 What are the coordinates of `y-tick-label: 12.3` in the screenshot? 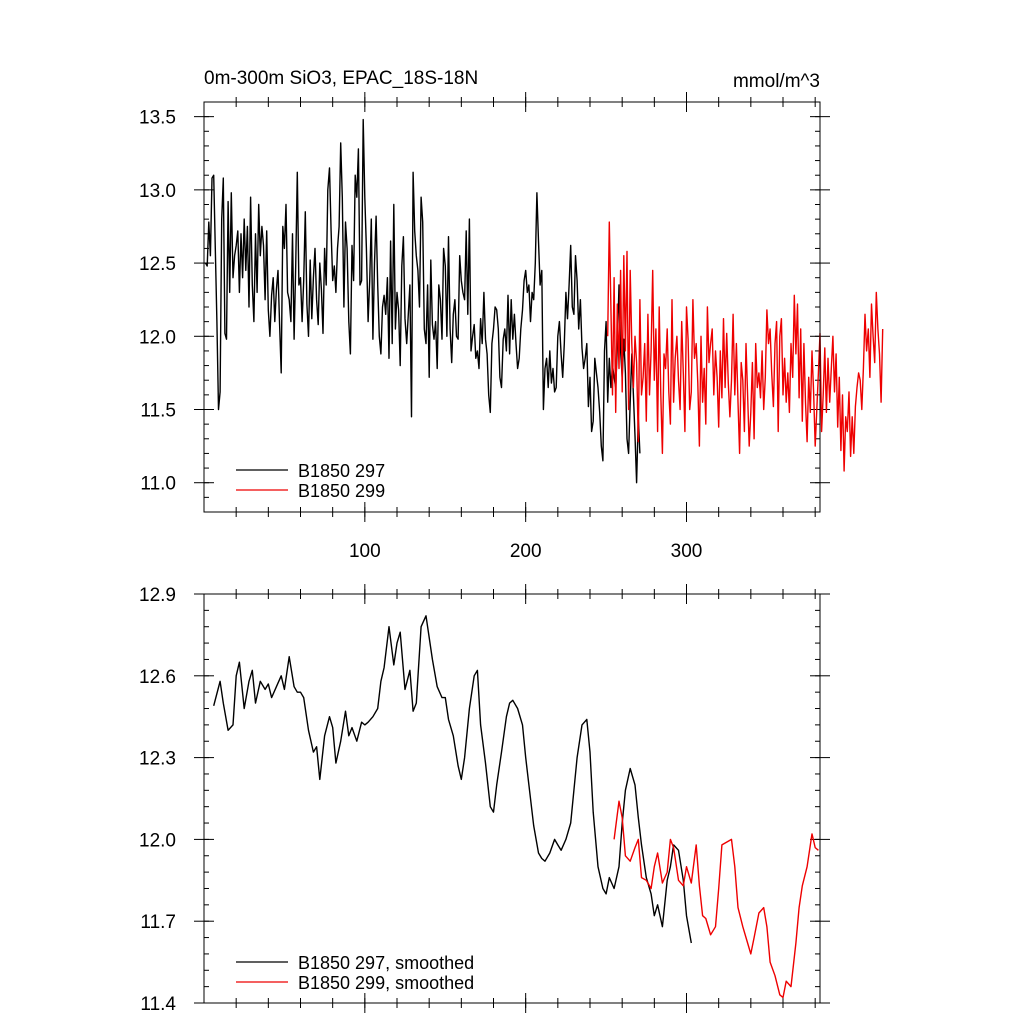 It's located at (157, 759).